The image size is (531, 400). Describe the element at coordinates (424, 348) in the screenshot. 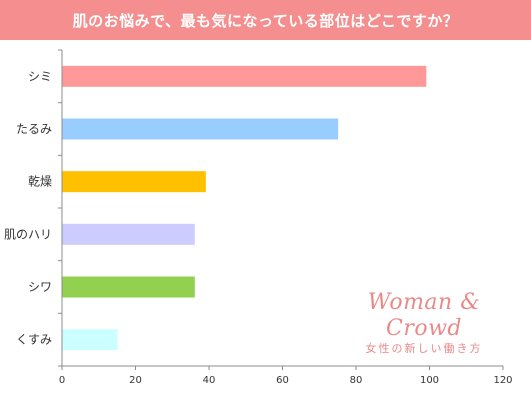

I see `brand-tagline: 女性の新しい働き方` at that location.